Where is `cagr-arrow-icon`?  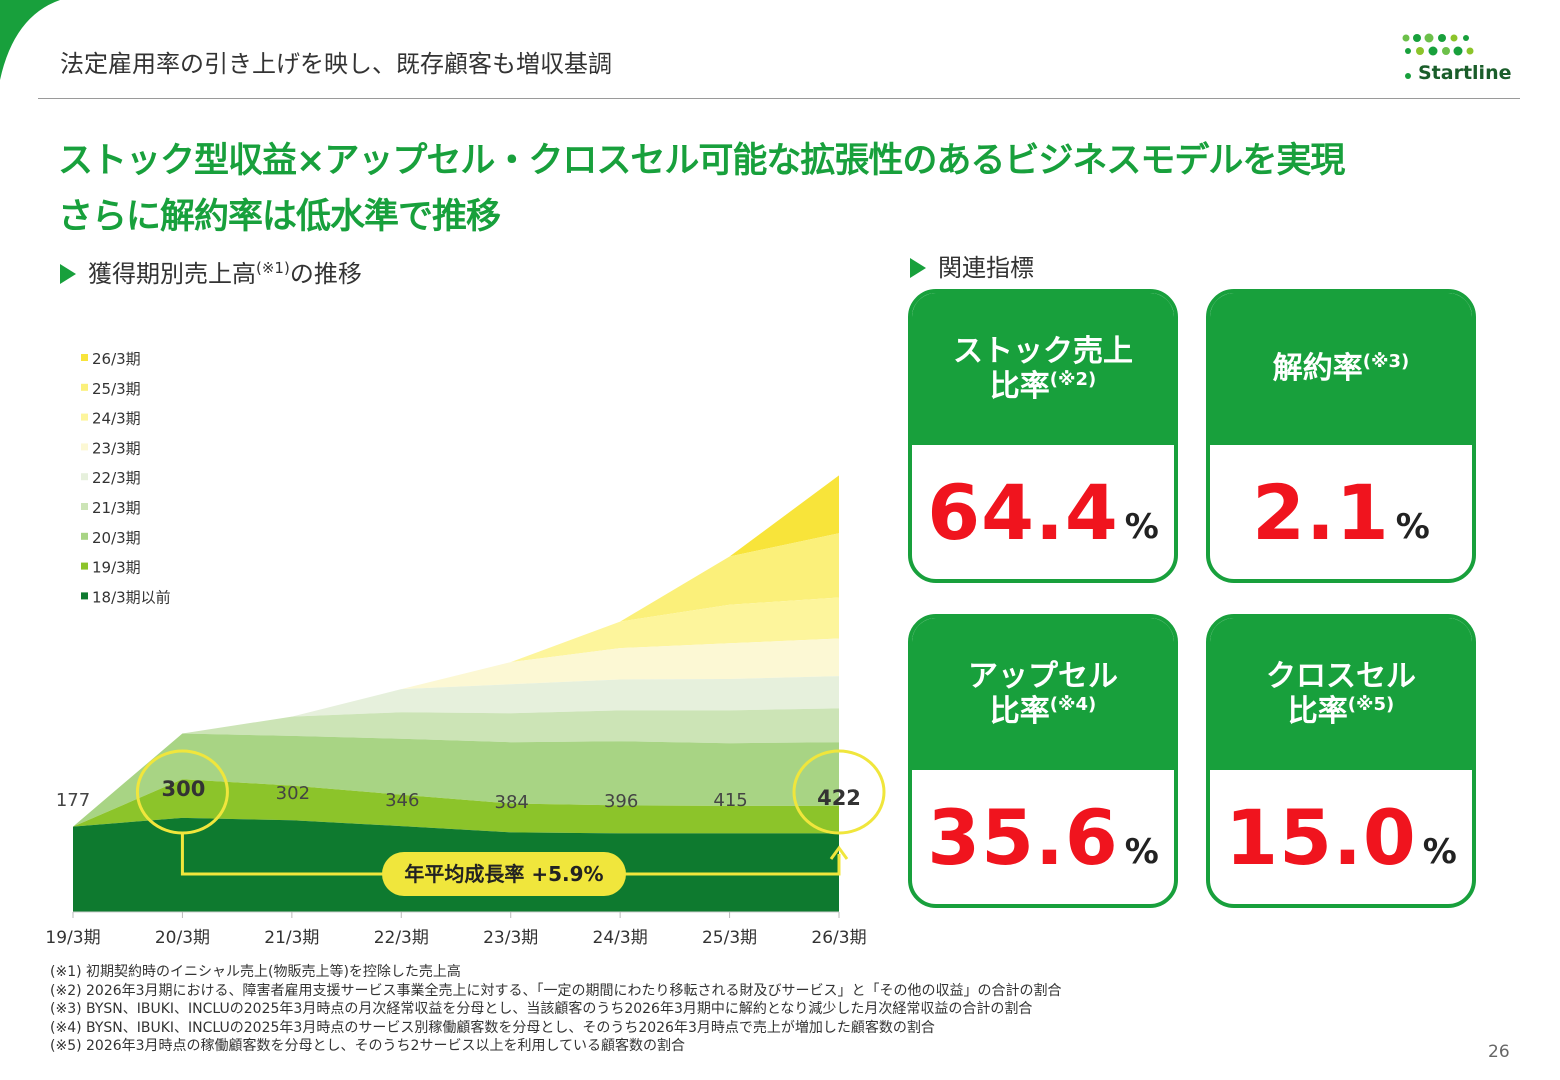
cagr-arrow-icon is located at coordinates (839, 852).